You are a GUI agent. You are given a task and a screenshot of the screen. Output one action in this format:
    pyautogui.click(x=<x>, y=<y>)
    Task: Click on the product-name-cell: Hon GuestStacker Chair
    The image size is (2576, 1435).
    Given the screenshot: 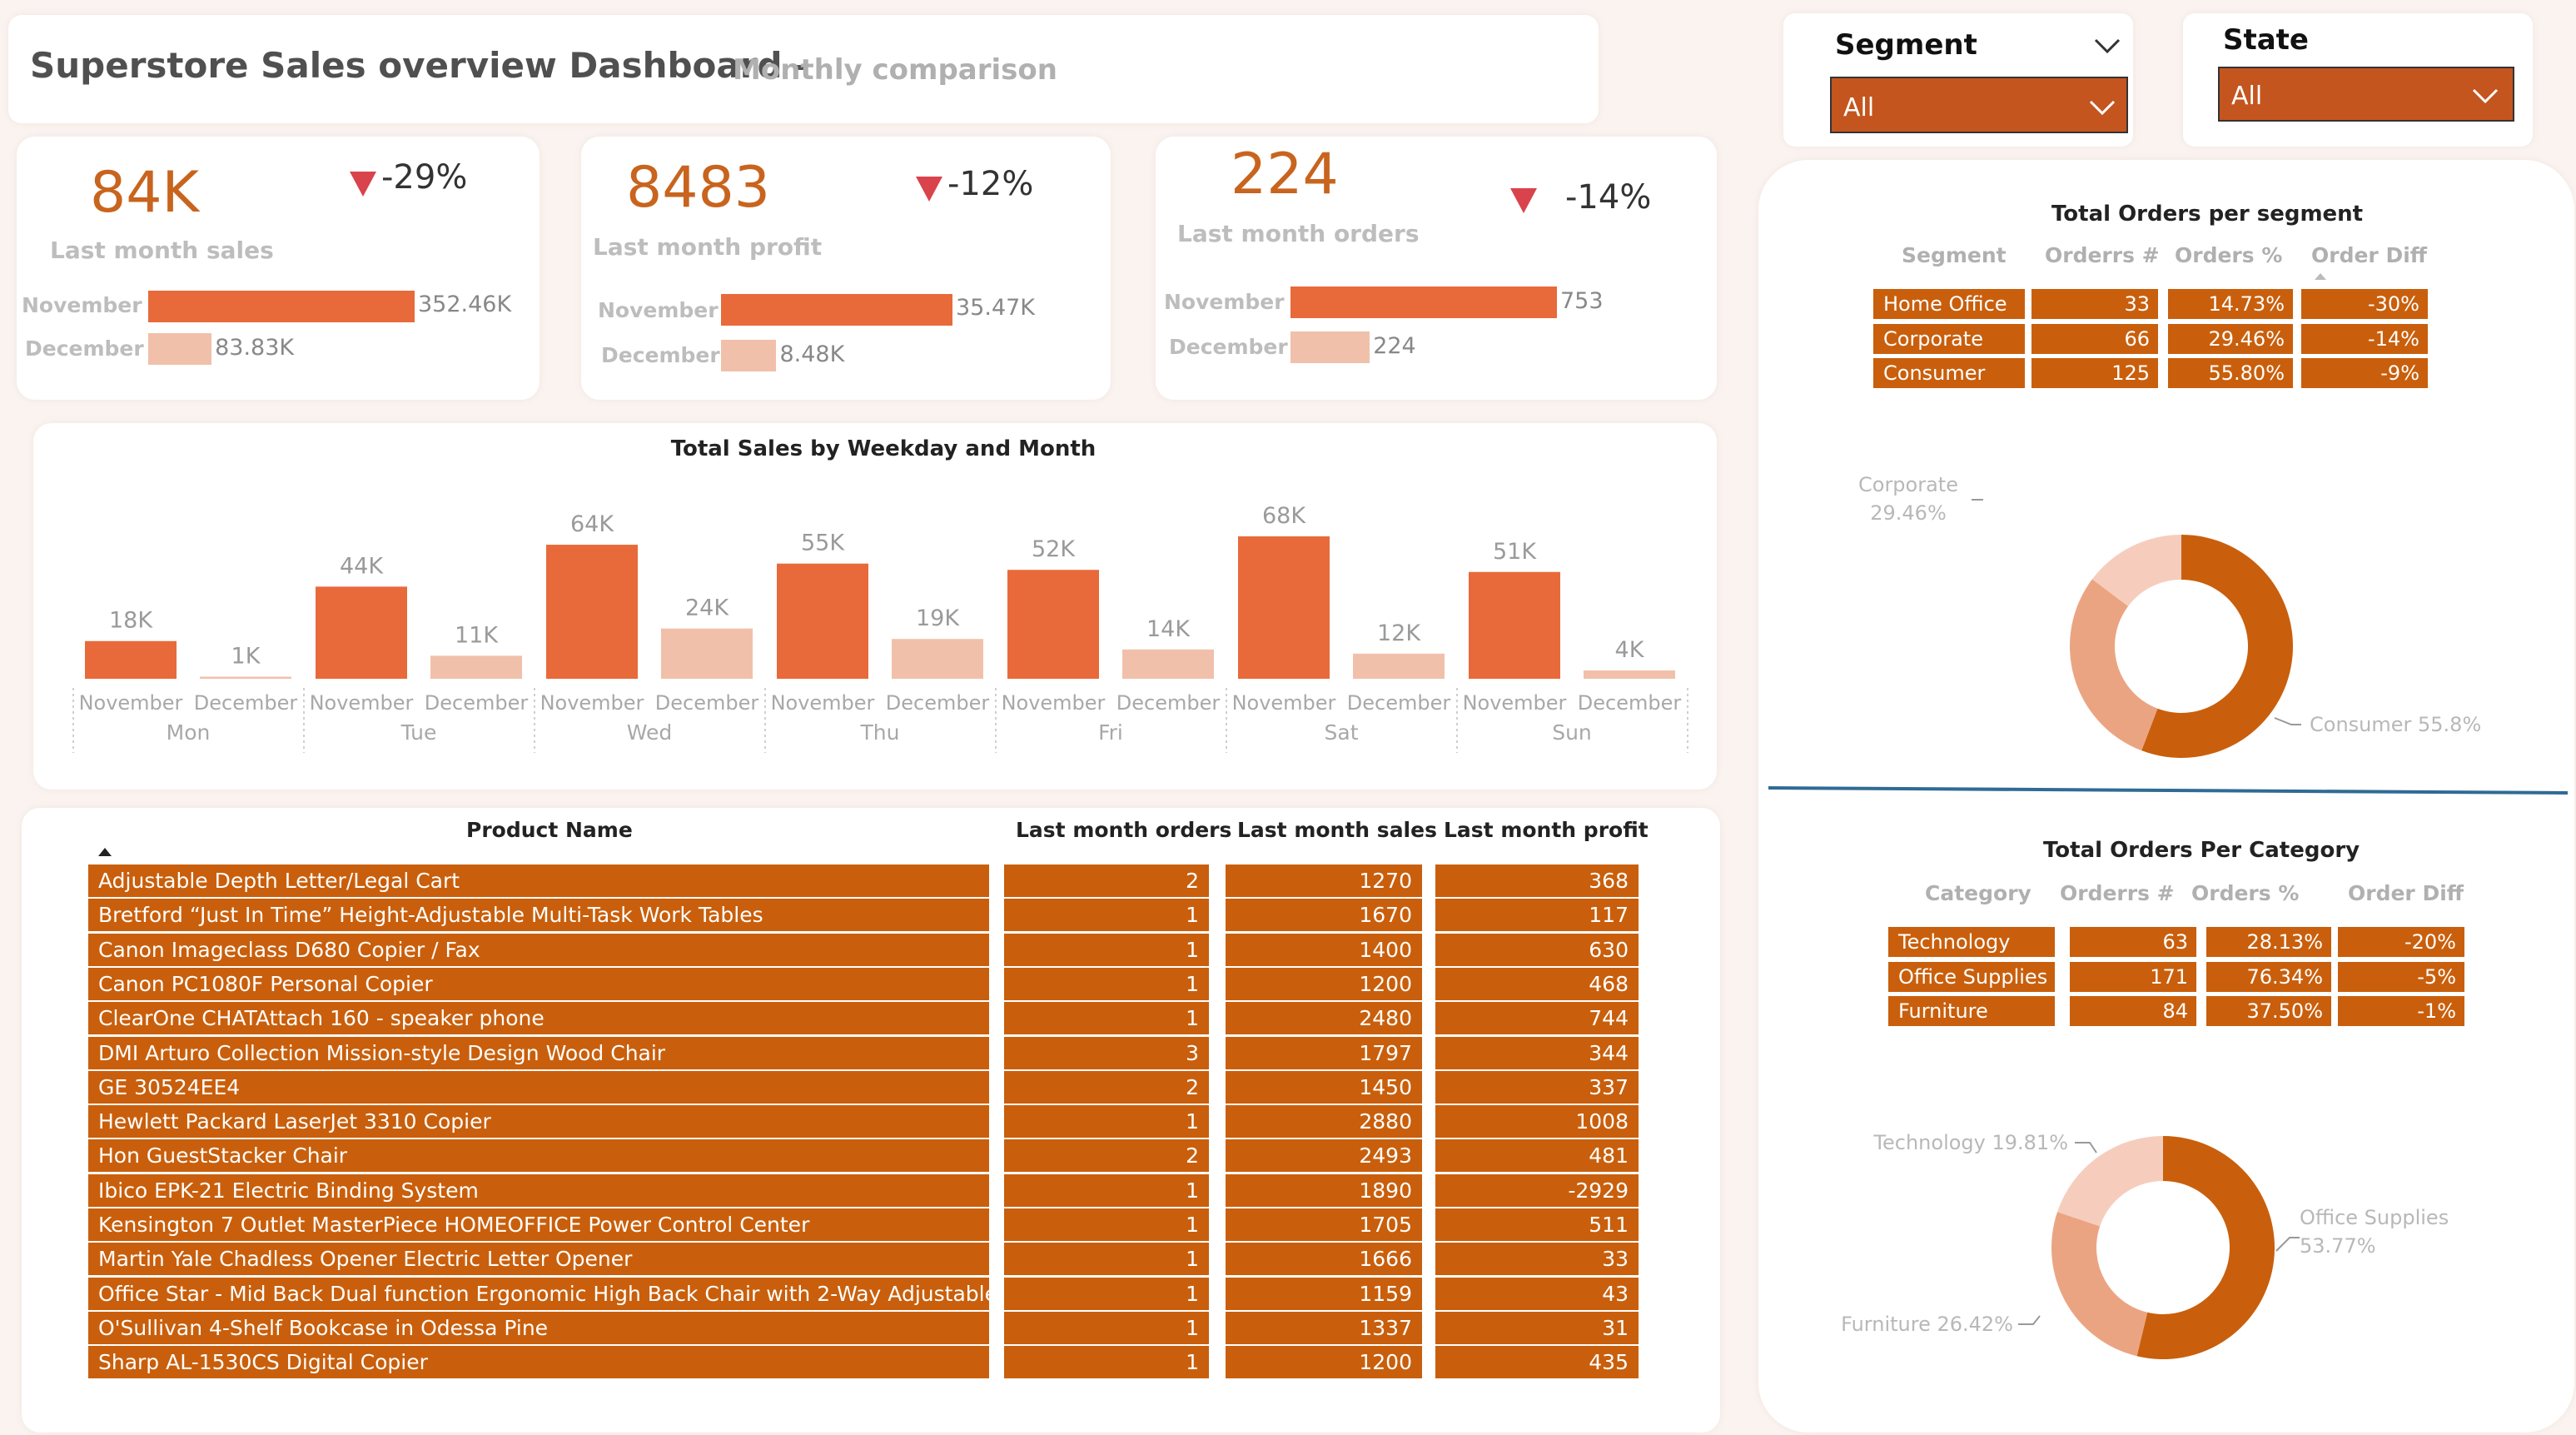 What is the action you would take?
    pyautogui.click(x=538, y=1156)
    